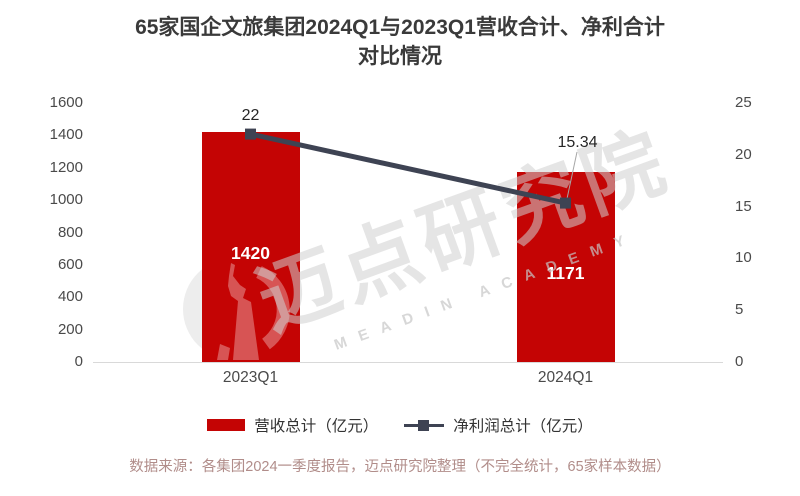 Image resolution: width=800 pixels, height=496 pixels. I want to click on left-axis-tick-label: 1000, so click(66, 200).